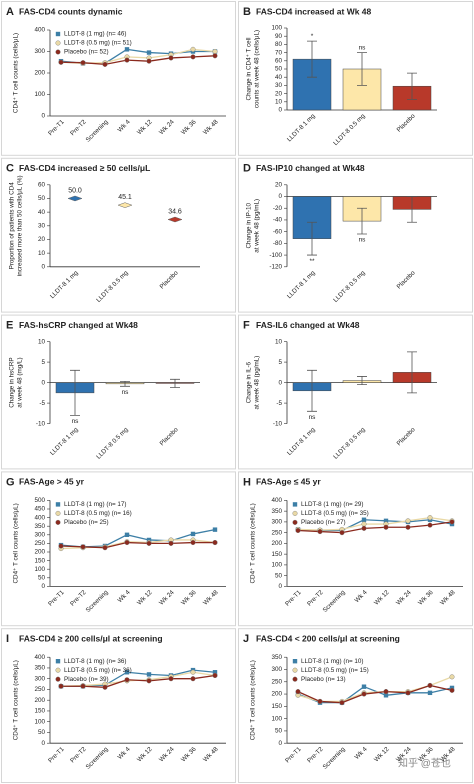  What do you see at coordinates (275, 266) in the screenshot?
I see `y-tick-label: -120` at bounding box center [275, 266].